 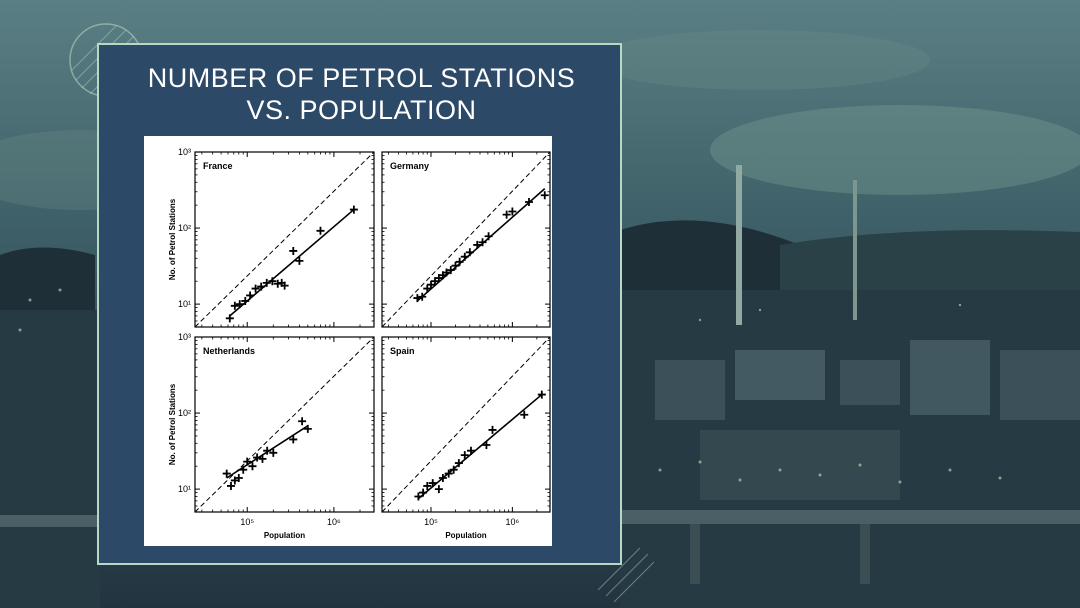 I want to click on panel-spain: Spain 10⁵ 10⁶ Population, so click(x=466, y=438).